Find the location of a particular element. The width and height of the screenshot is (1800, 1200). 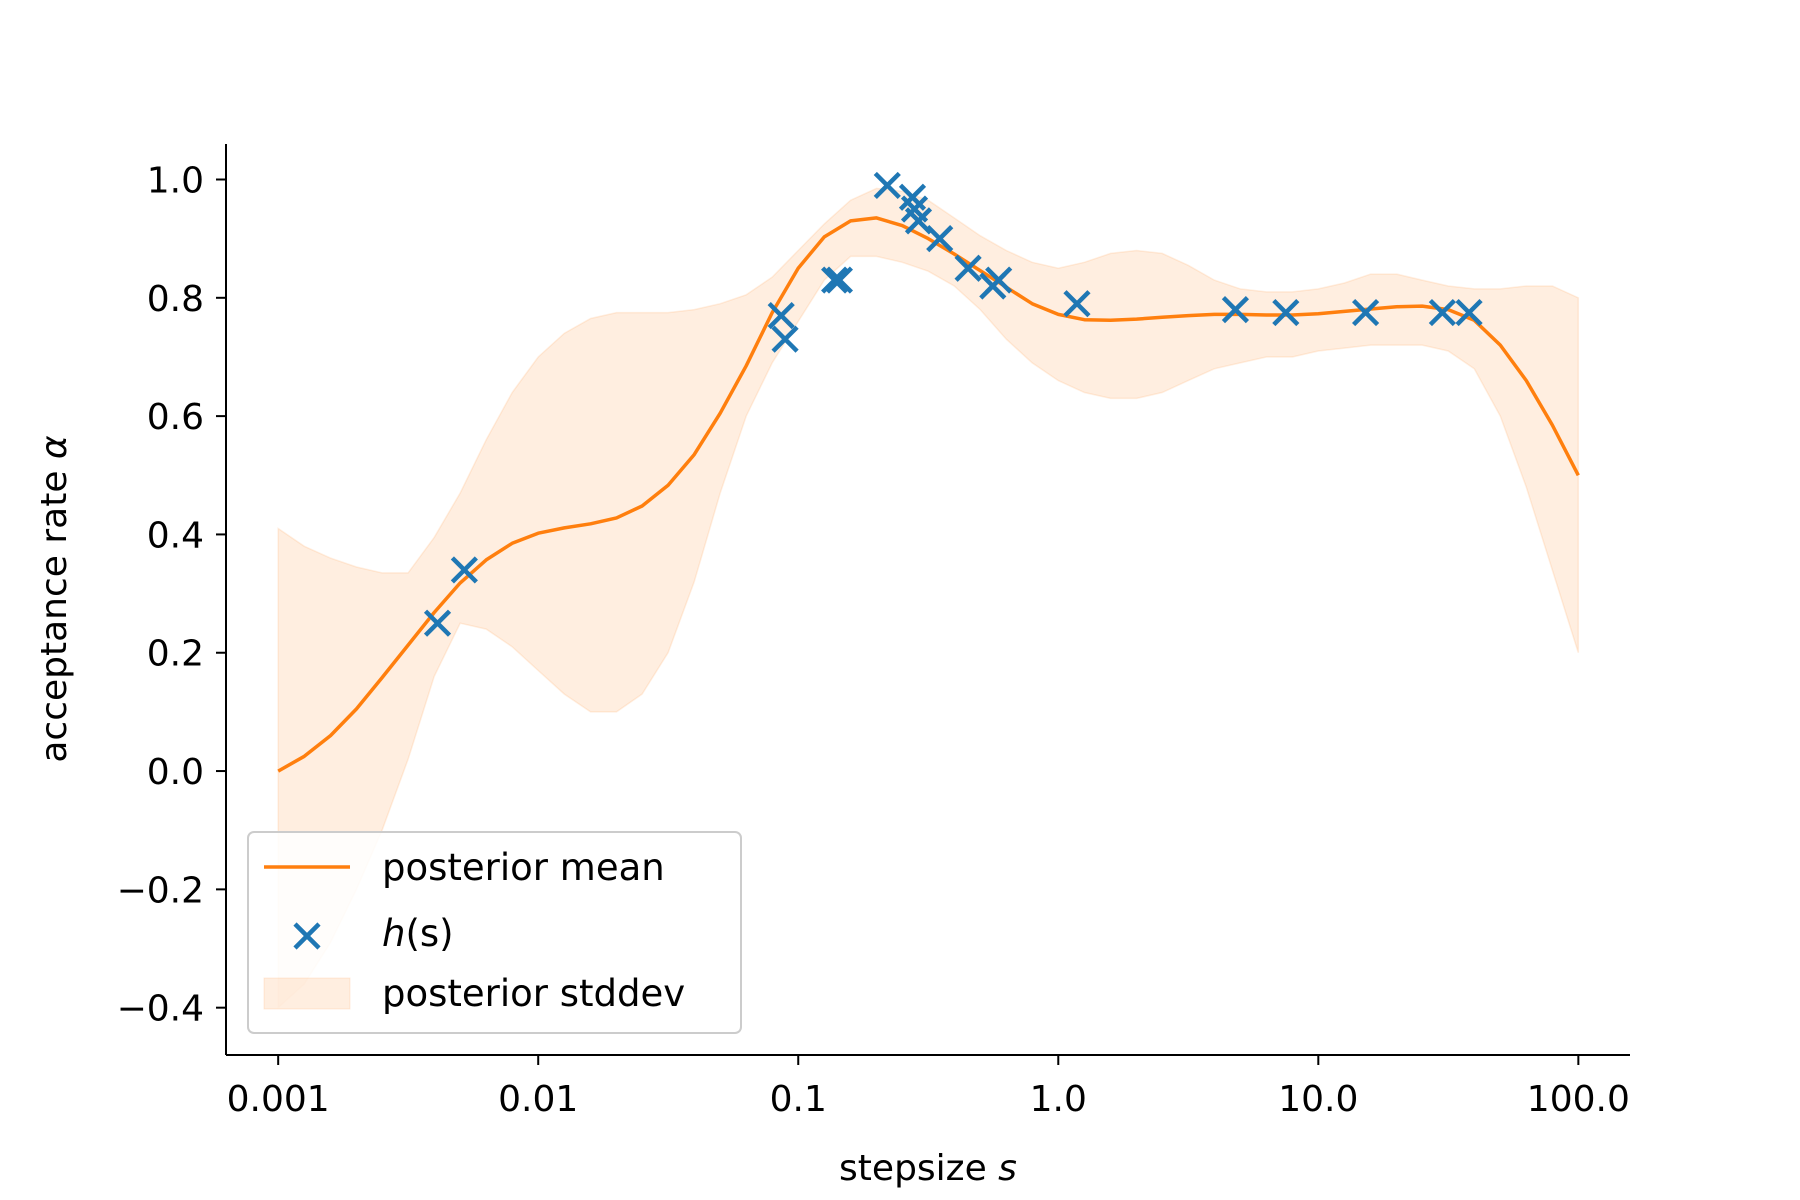

x-tick-label: 1.0 is located at coordinates (1058, 1099).